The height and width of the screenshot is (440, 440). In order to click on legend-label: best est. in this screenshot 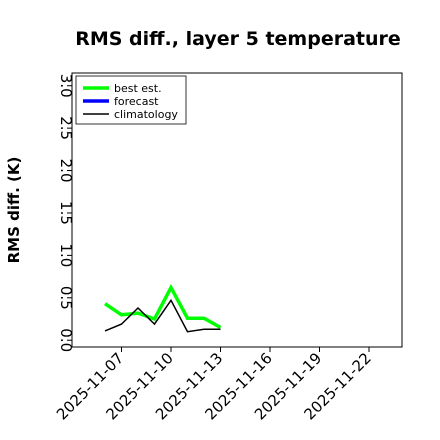, I will do `click(138, 88)`.